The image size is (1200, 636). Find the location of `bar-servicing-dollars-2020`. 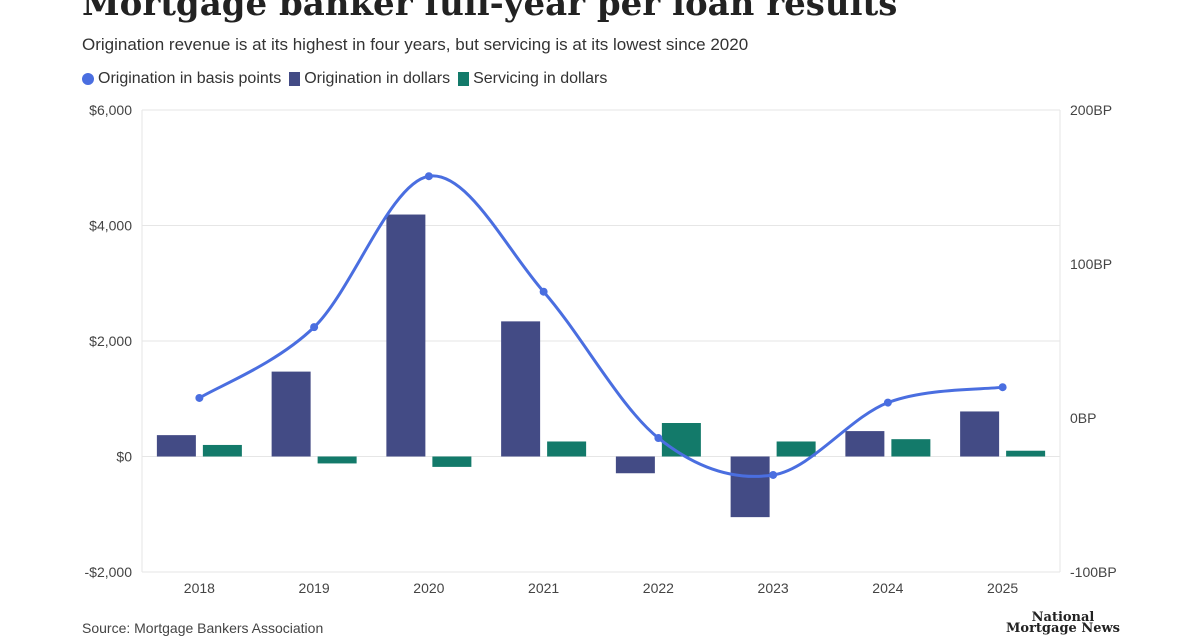

bar-servicing-dollars-2020 is located at coordinates (452, 461).